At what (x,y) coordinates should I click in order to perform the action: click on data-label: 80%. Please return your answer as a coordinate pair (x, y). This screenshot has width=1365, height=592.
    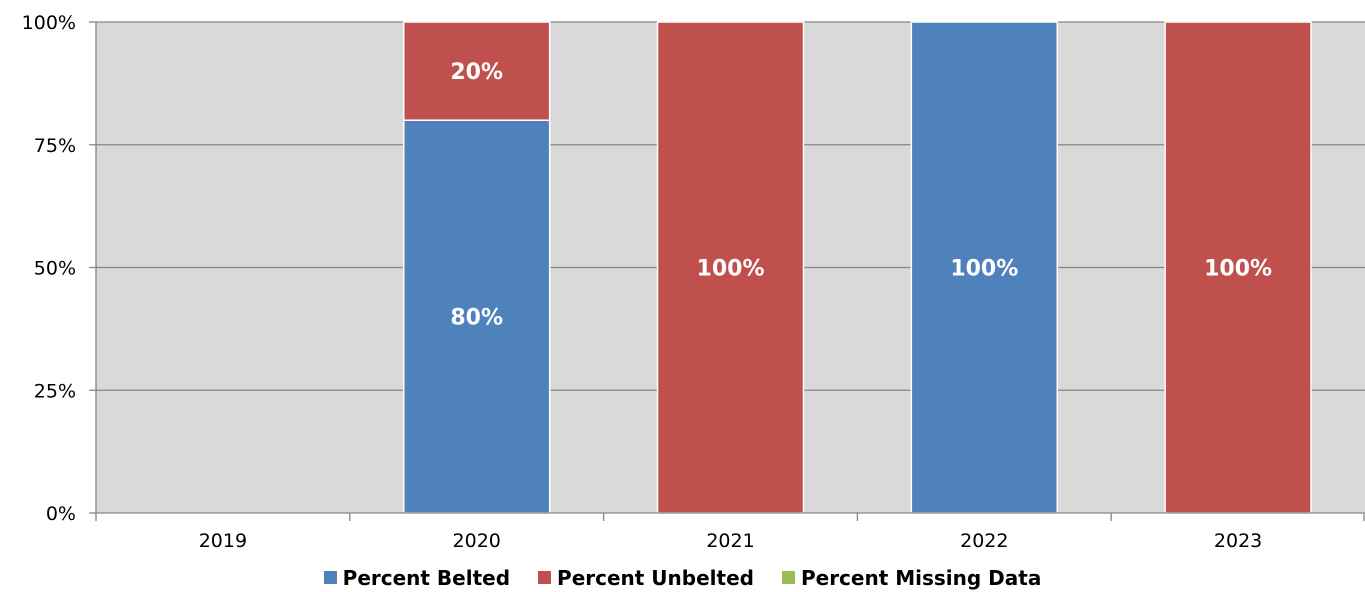
    Looking at the image, I should click on (476, 318).